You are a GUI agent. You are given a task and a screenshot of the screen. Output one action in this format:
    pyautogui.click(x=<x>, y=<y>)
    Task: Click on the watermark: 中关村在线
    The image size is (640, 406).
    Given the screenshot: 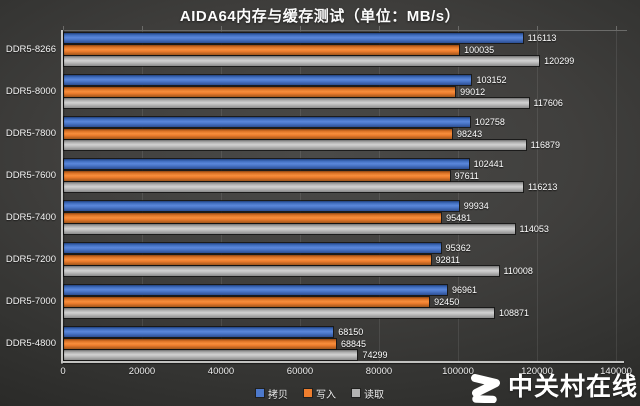 What is the action you would take?
    pyautogui.click(x=553, y=387)
    